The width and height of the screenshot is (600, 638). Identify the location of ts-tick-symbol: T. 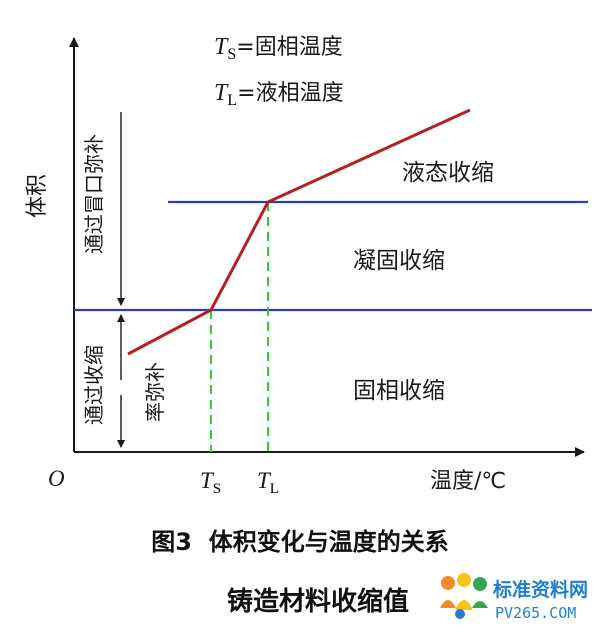
(207, 480).